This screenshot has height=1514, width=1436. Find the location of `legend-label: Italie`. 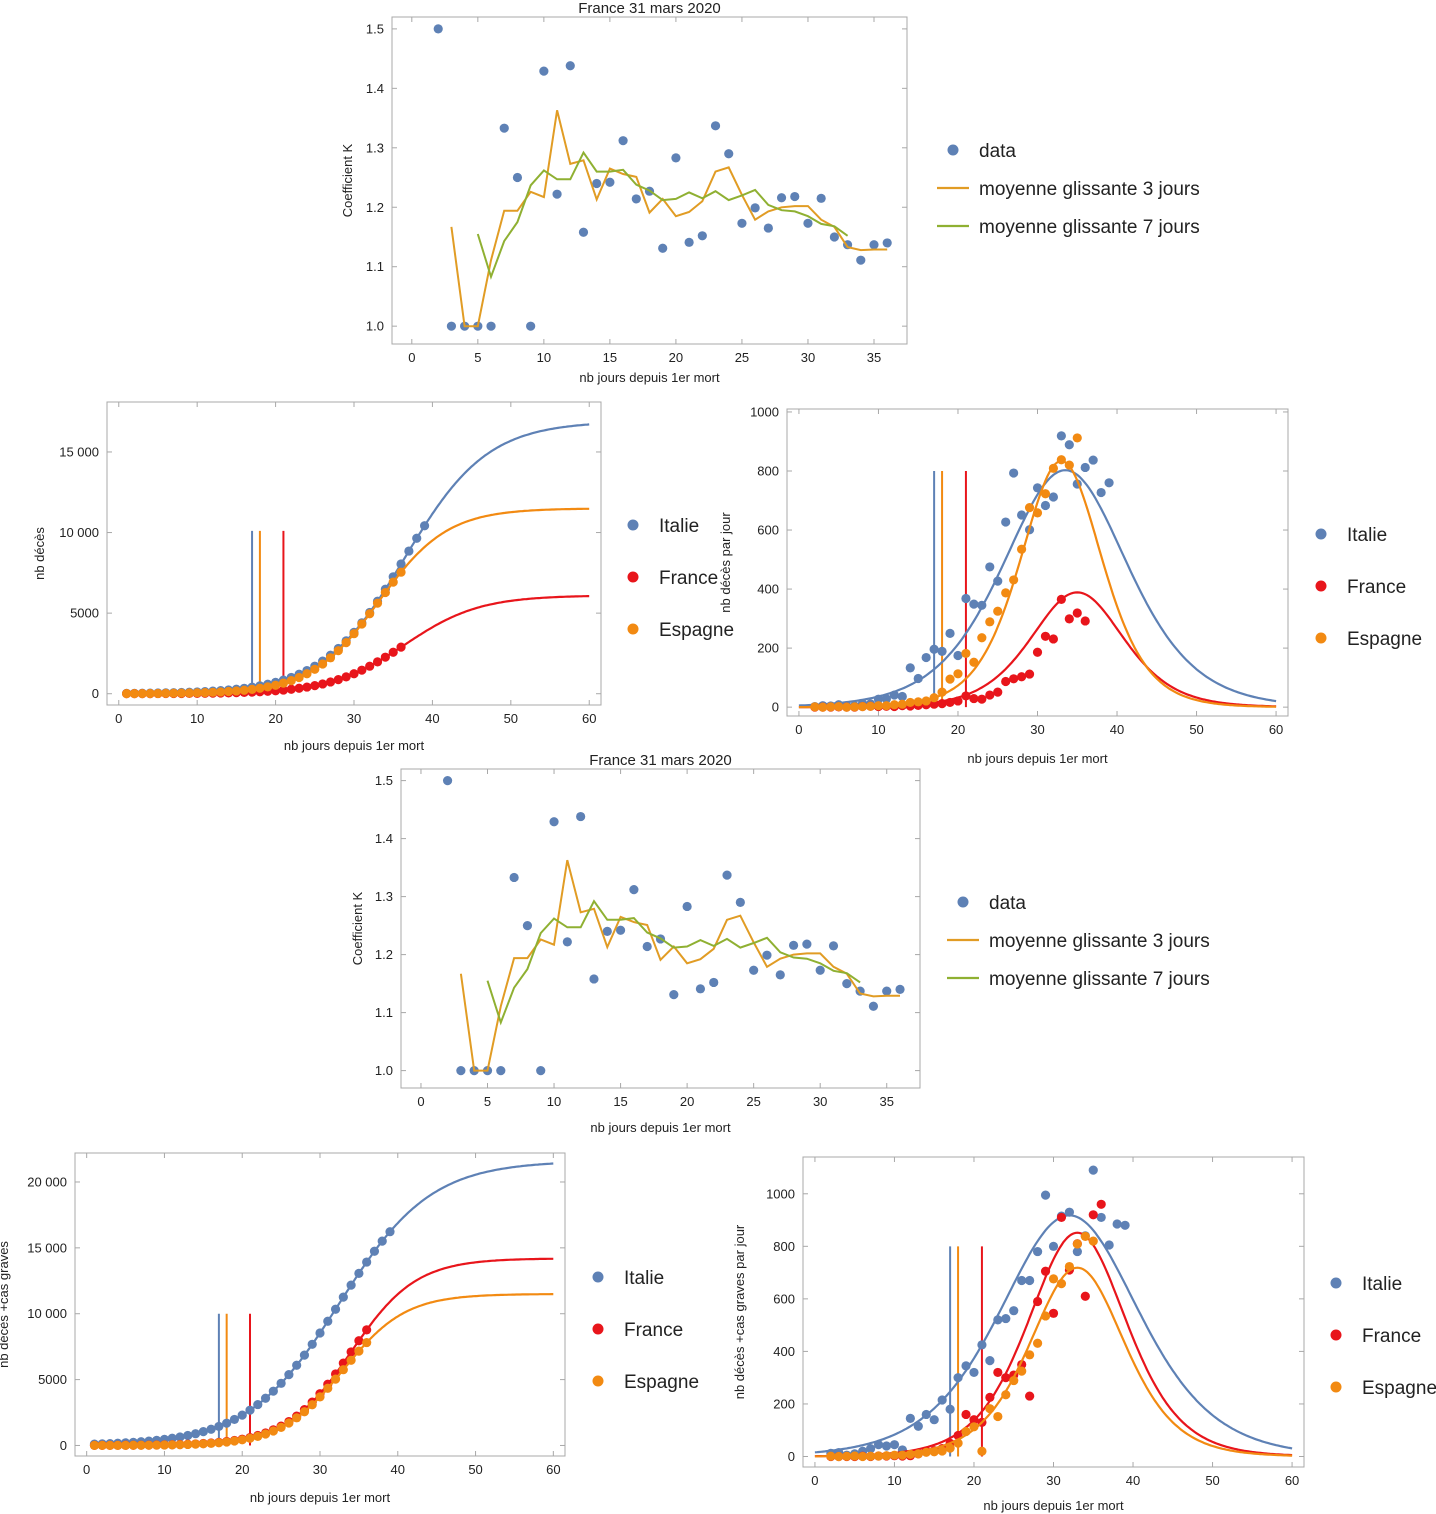

legend-label: Italie is located at coordinates (679, 526).